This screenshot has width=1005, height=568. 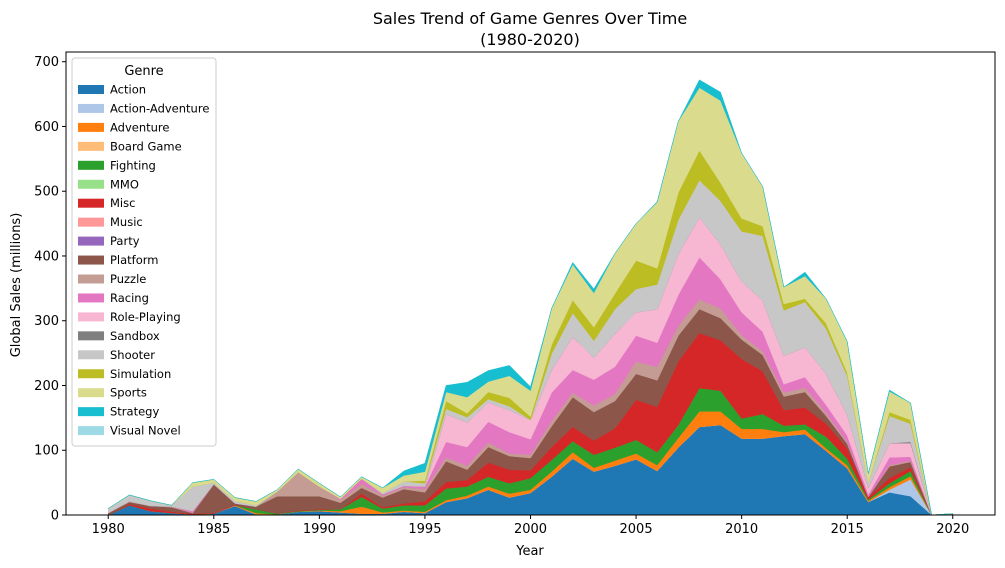 What do you see at coordinates (135, 336) in the screenshot?
I see `legend-label: Sandbox` at bounding box center [135, 336].